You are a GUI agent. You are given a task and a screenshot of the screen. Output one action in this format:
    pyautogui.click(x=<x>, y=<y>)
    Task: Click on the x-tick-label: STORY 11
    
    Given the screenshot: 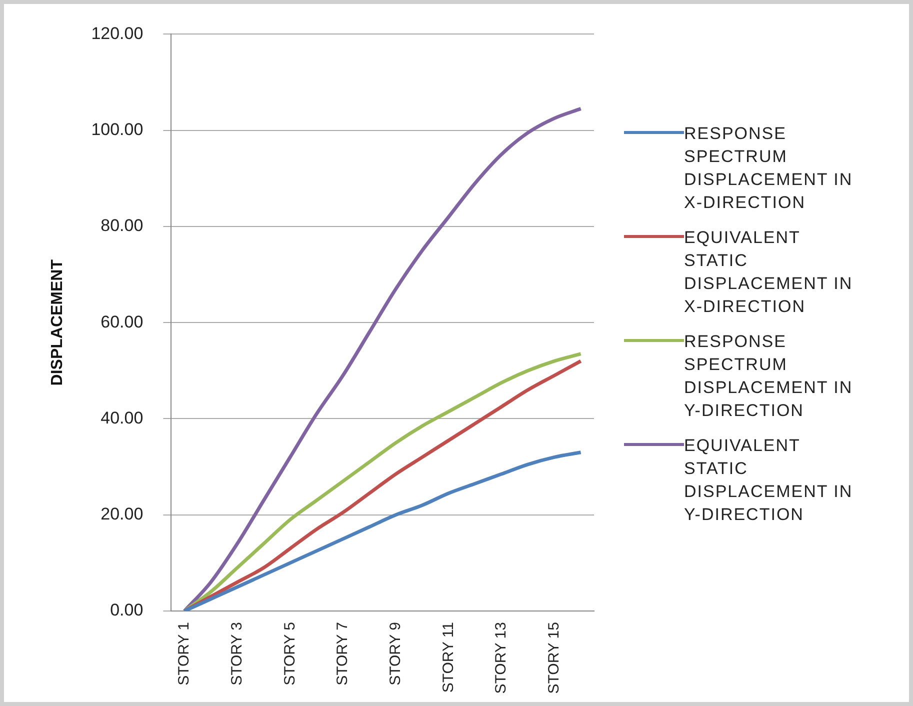 What is the action you would take?
    pyautogui.click(x=448, y=657)
    